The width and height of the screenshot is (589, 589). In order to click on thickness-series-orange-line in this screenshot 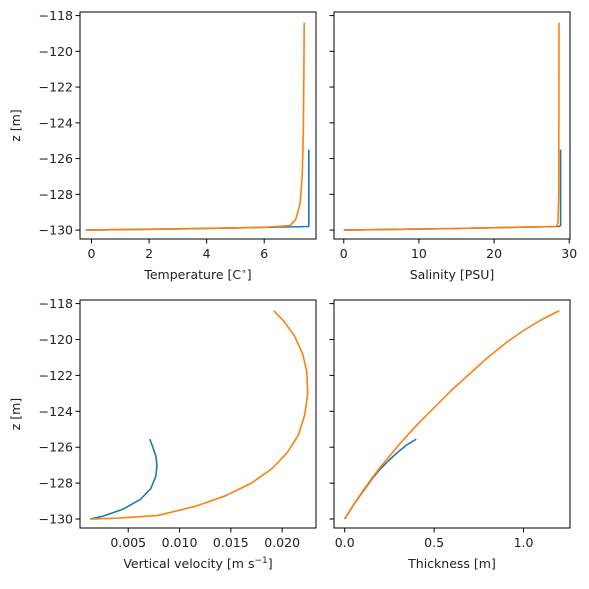, I will do `click(452, 415)`.